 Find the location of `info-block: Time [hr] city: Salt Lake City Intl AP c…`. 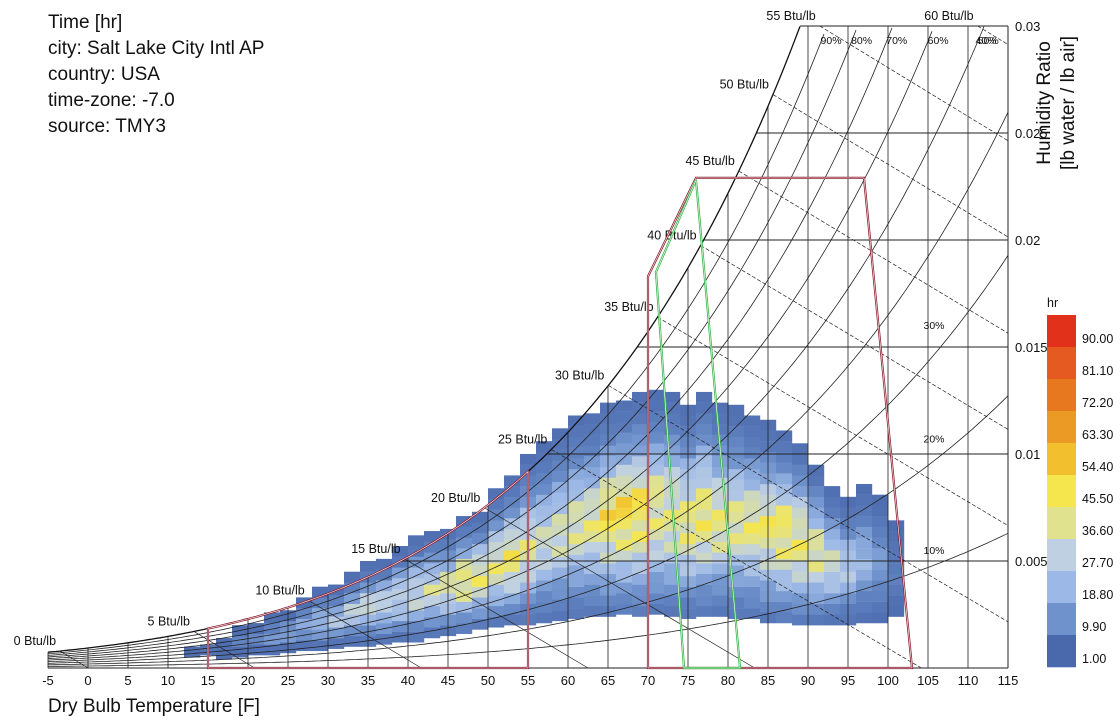

info-block: Time [hr] city: Salt Lake City Intl AP c… is located at coordinates (156, 75).